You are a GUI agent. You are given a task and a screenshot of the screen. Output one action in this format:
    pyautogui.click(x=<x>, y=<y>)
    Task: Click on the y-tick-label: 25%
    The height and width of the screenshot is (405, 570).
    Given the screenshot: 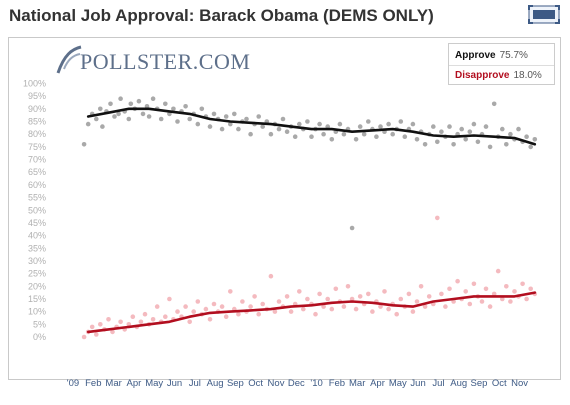 What is the action you would take?
    pyautogui.click(x=37, y=274)
    